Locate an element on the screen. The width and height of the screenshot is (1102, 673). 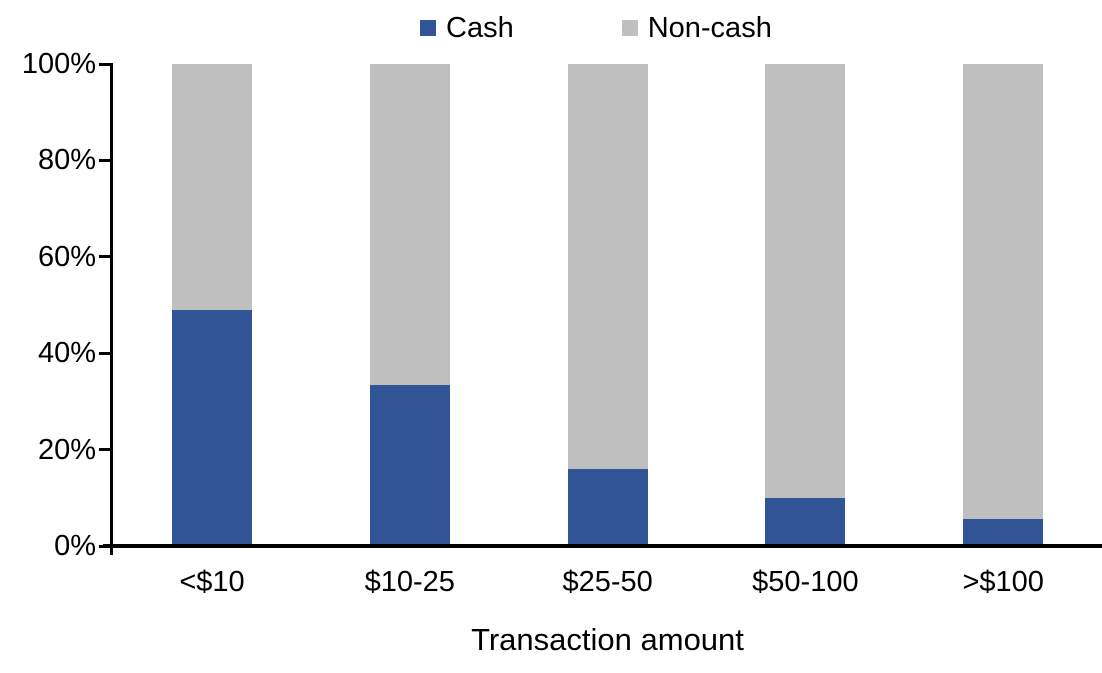
x-tick-label: $25-50 is located at coordinates (607, 582).